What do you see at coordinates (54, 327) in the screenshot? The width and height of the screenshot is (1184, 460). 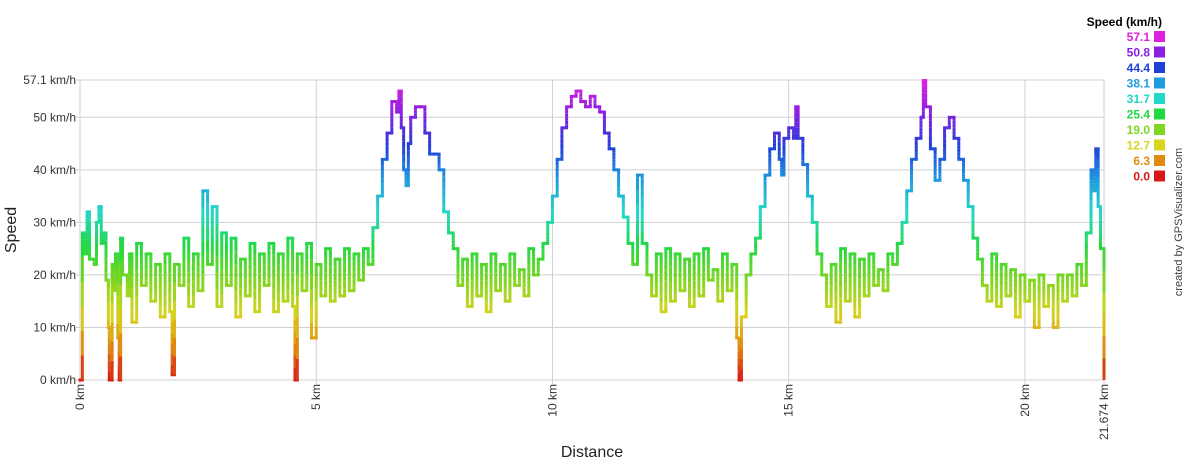 I see `y-tick-label: 10 km/h` at bounding box center [54, 327].